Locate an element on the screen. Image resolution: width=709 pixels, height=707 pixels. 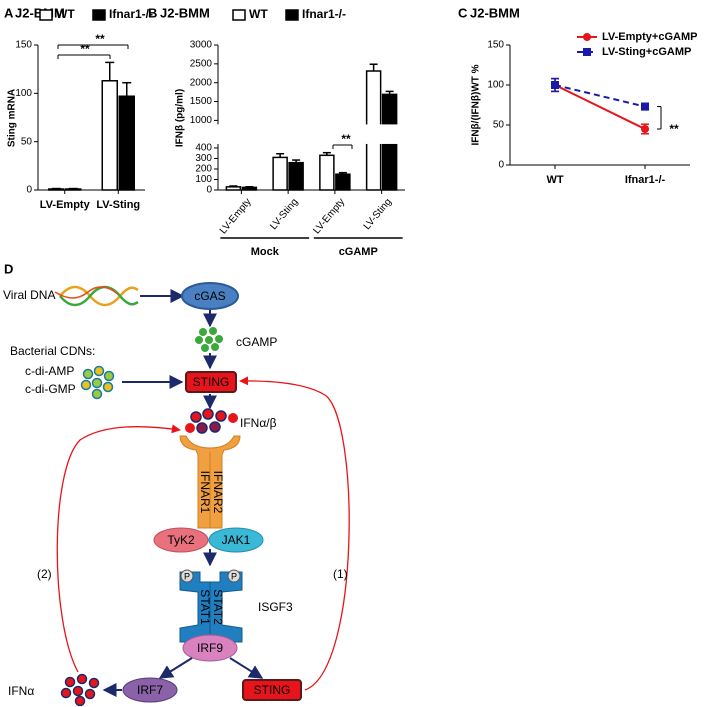
x-tick-label: WT is located at coordinates (554, 180).